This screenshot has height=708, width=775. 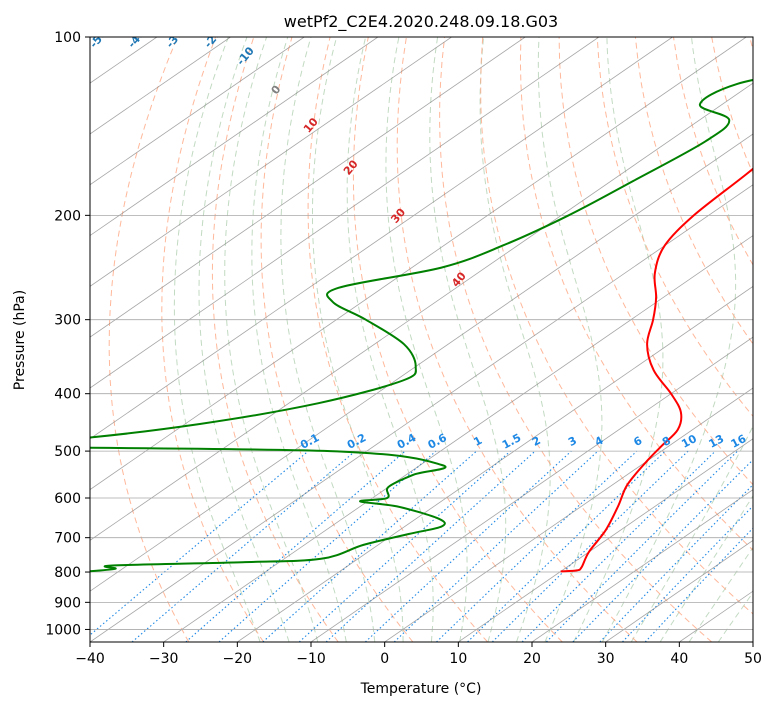 What do you see at coordinates (164, 659) in the screenshot?
I see `x-tick-label: −30` at bounding box center [164, 659].